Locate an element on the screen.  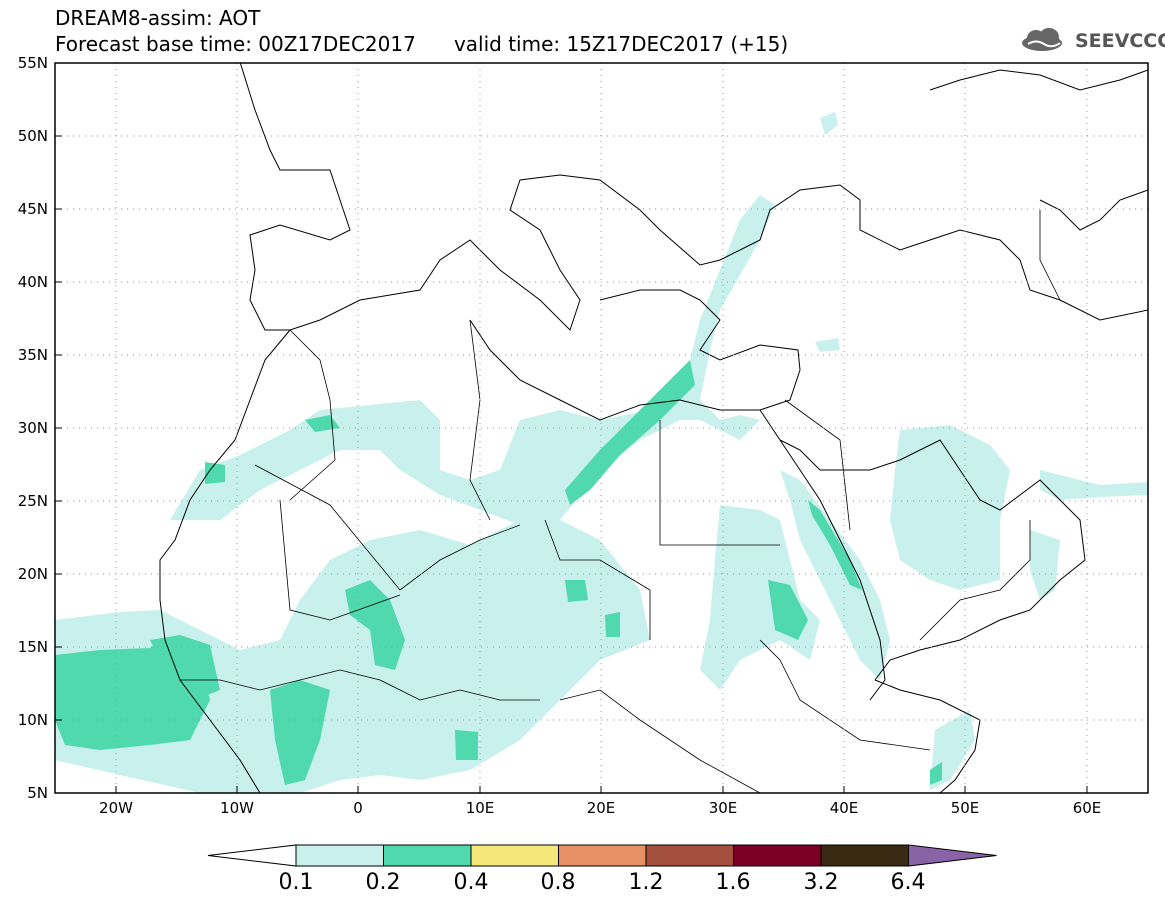
seevccc-logo is located at coordinates (1042, 39).